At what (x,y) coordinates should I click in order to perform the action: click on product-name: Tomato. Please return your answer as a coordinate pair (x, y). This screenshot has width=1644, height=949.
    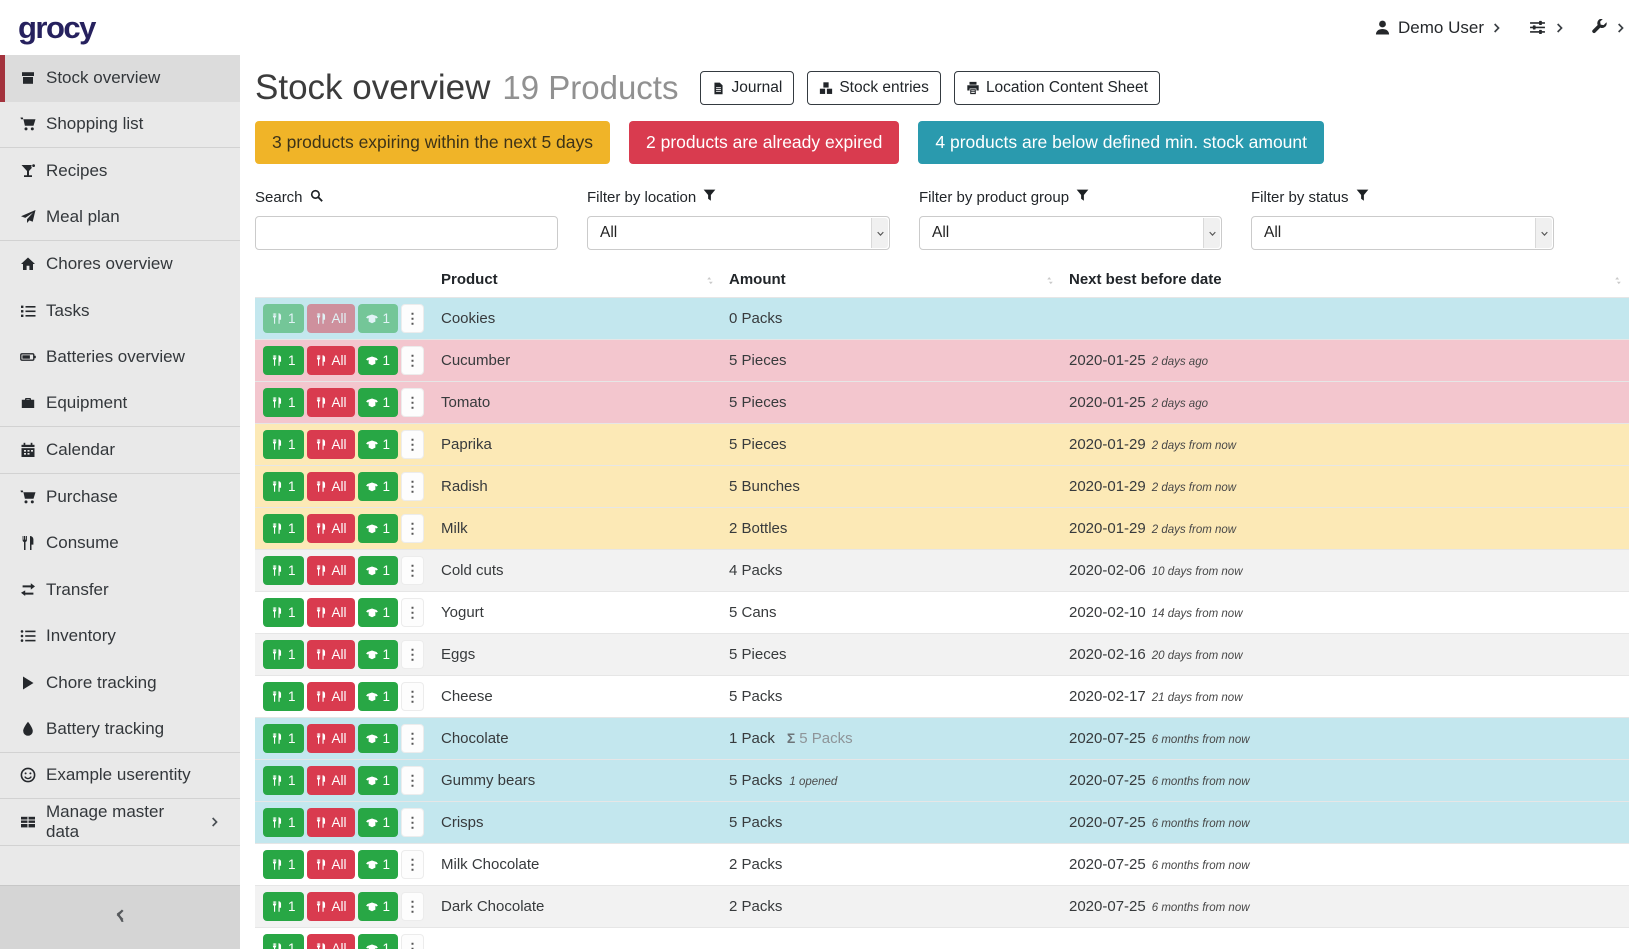
    Looking at the image, I should click on (466, 402).